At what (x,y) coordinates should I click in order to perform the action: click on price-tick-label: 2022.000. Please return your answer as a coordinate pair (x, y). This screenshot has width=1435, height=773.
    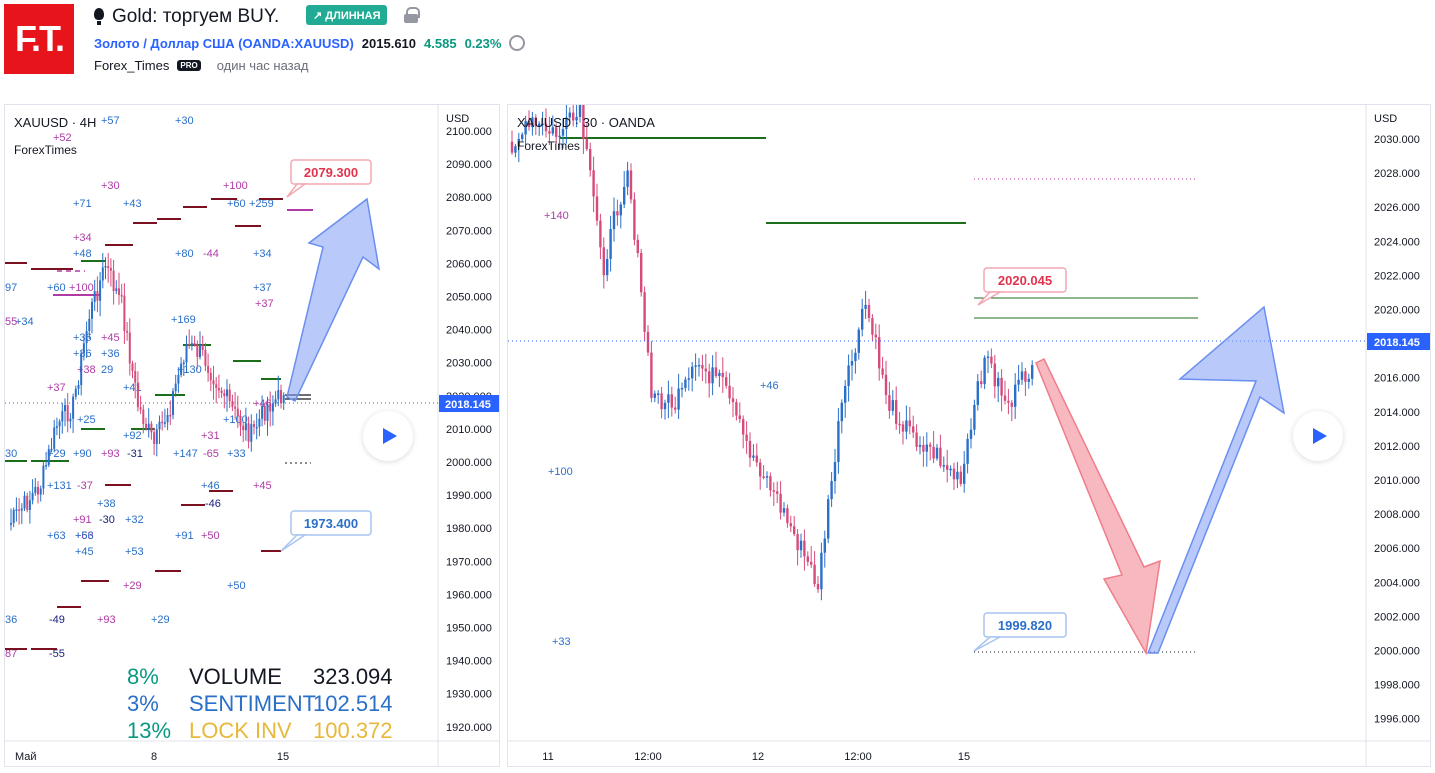
    Looking at the image, I should click on (1397, 276).